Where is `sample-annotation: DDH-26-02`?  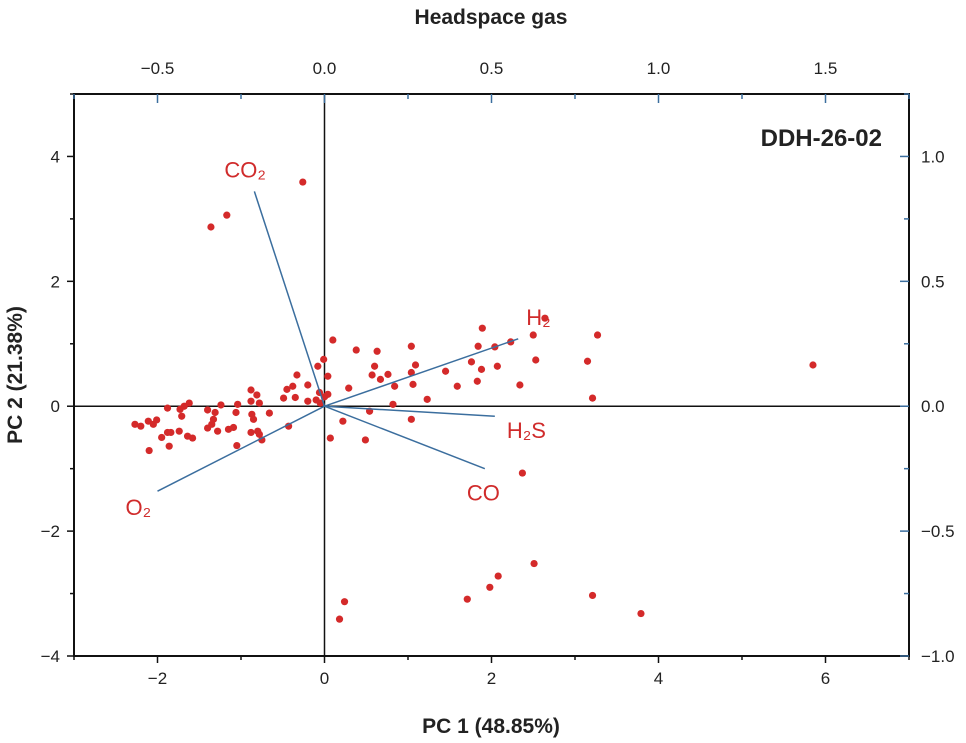
sample-annotation: DDH-26-02 is located at coordinates (821, 138).